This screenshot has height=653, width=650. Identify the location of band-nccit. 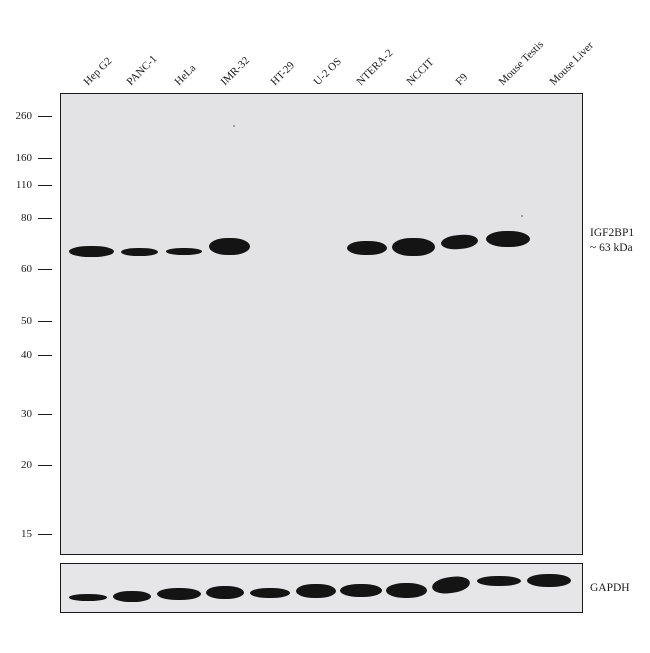
(413, 247).